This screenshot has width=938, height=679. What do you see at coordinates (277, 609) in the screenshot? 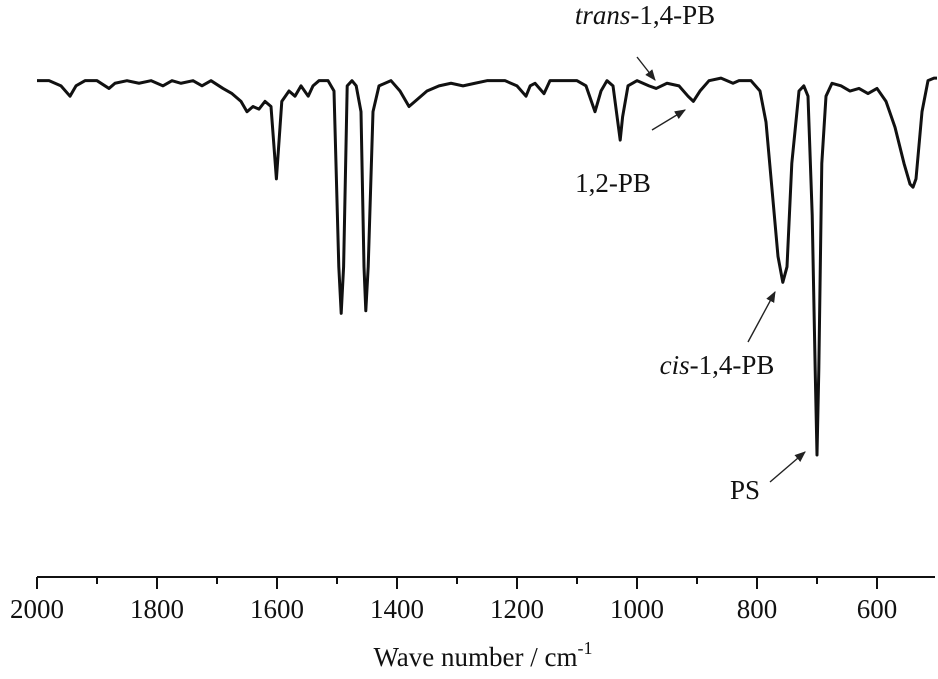
I see `x-tick-label: 1600` at bounding box center [277, 609].